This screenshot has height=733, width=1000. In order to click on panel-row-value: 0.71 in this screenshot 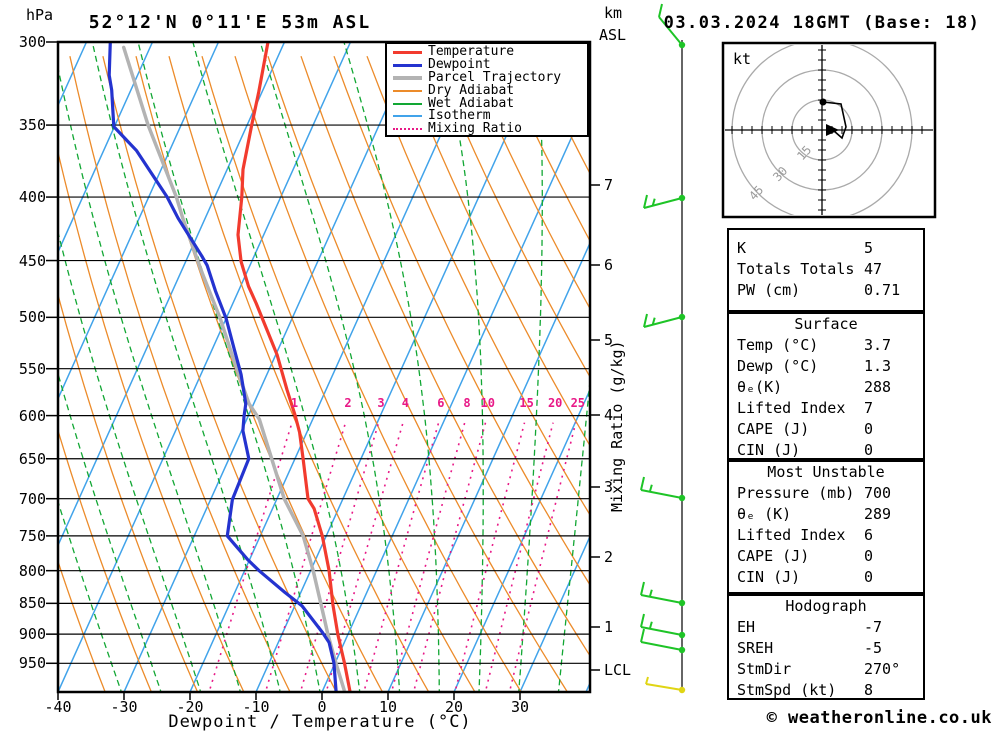, I will do `click(882, 290)`.